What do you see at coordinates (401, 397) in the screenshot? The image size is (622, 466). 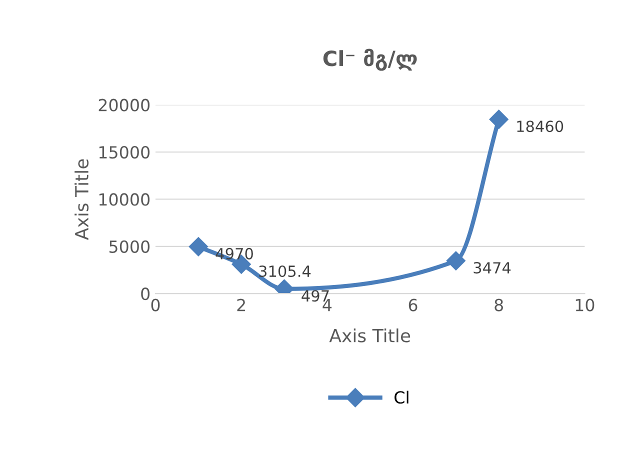 I see `legend-label: Cl` at bounding box center [401, 397].